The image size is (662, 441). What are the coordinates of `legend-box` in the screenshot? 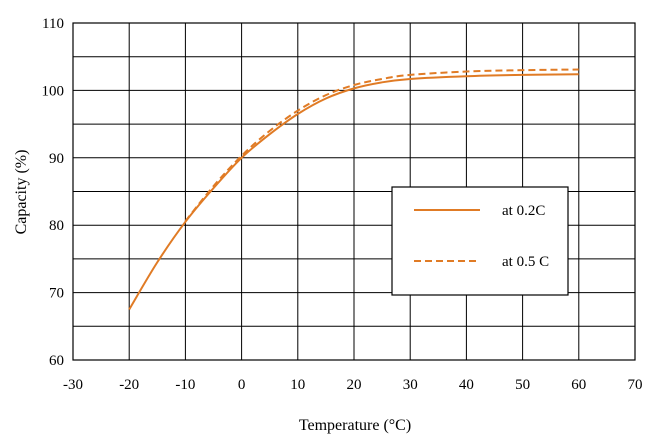 It's located at (480, 241).